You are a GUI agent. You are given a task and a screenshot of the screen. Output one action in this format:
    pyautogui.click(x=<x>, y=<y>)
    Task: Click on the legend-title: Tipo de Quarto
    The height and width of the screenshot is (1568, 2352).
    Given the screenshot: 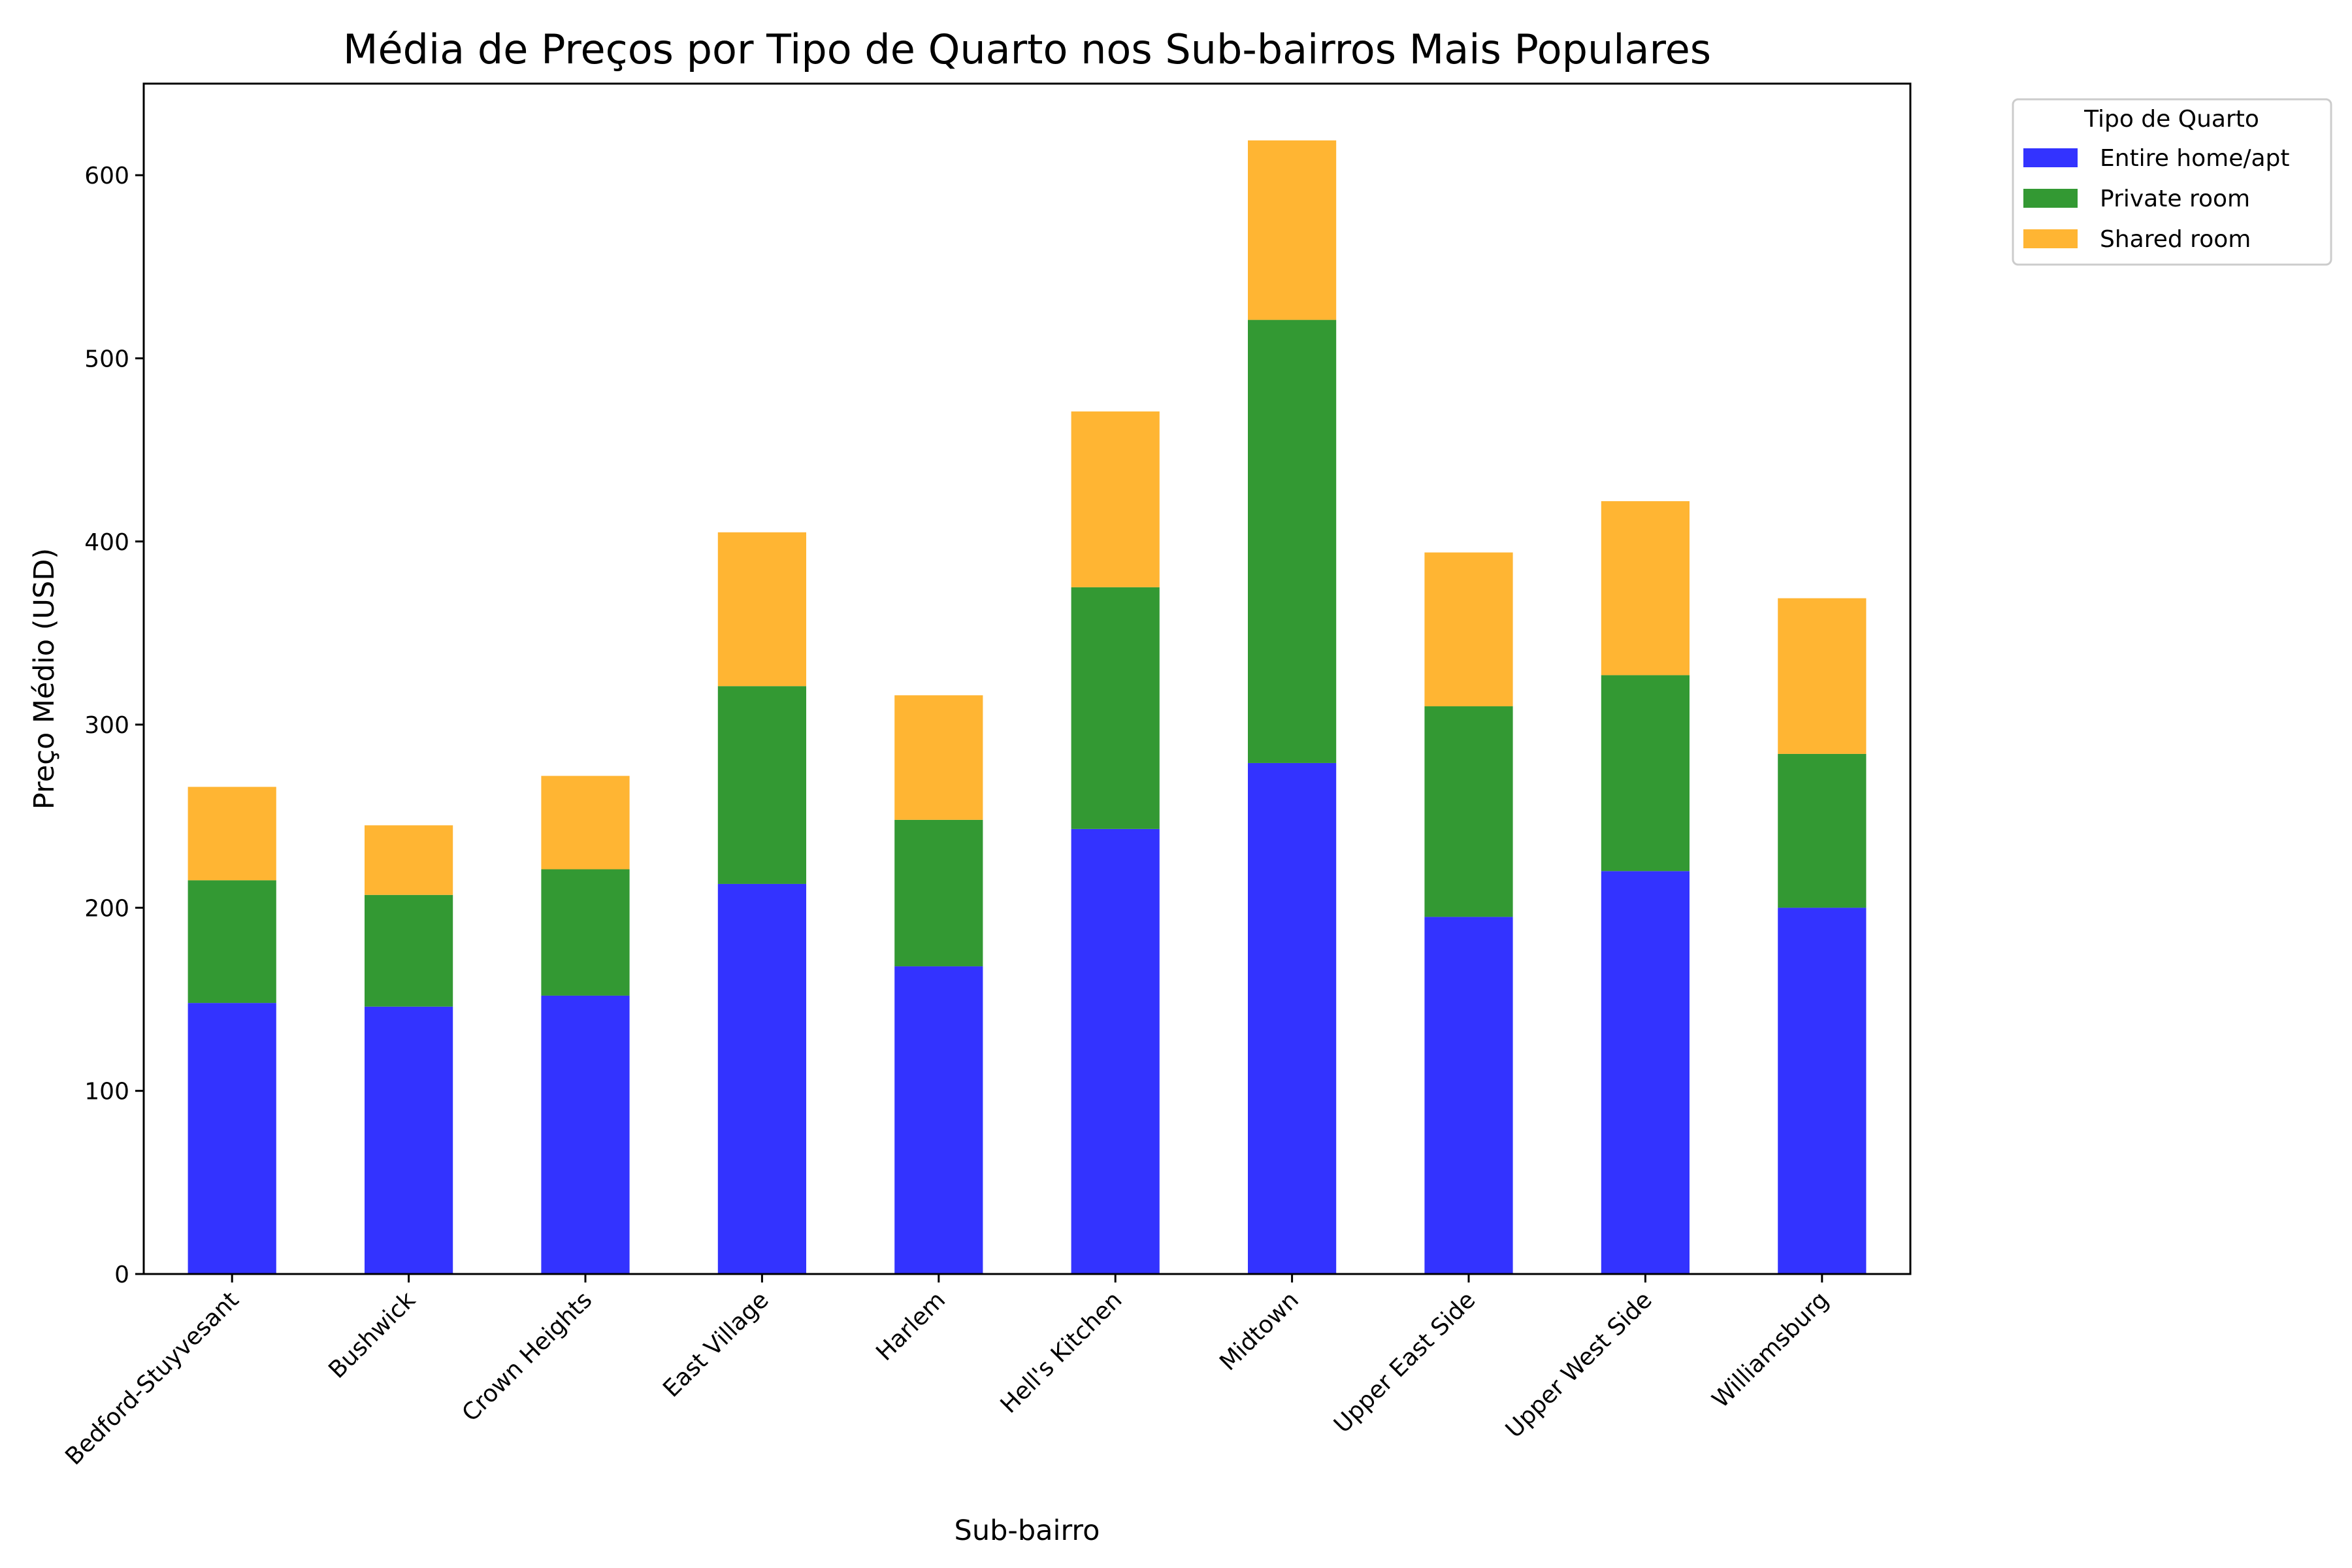 What is the action you would take?
    pyautogui.click(x=2171, y=119)
    